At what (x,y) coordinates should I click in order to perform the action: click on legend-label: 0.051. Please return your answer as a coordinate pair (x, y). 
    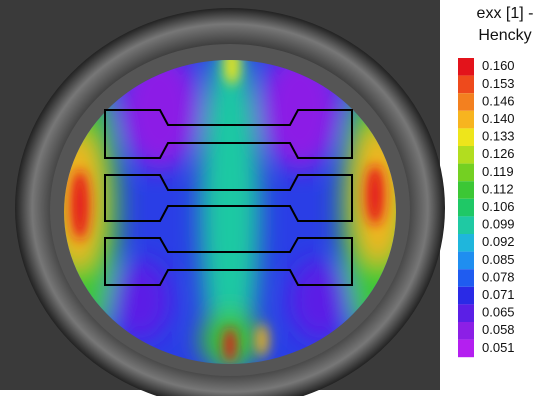
    Looking at the image, I should click on (498, 347).